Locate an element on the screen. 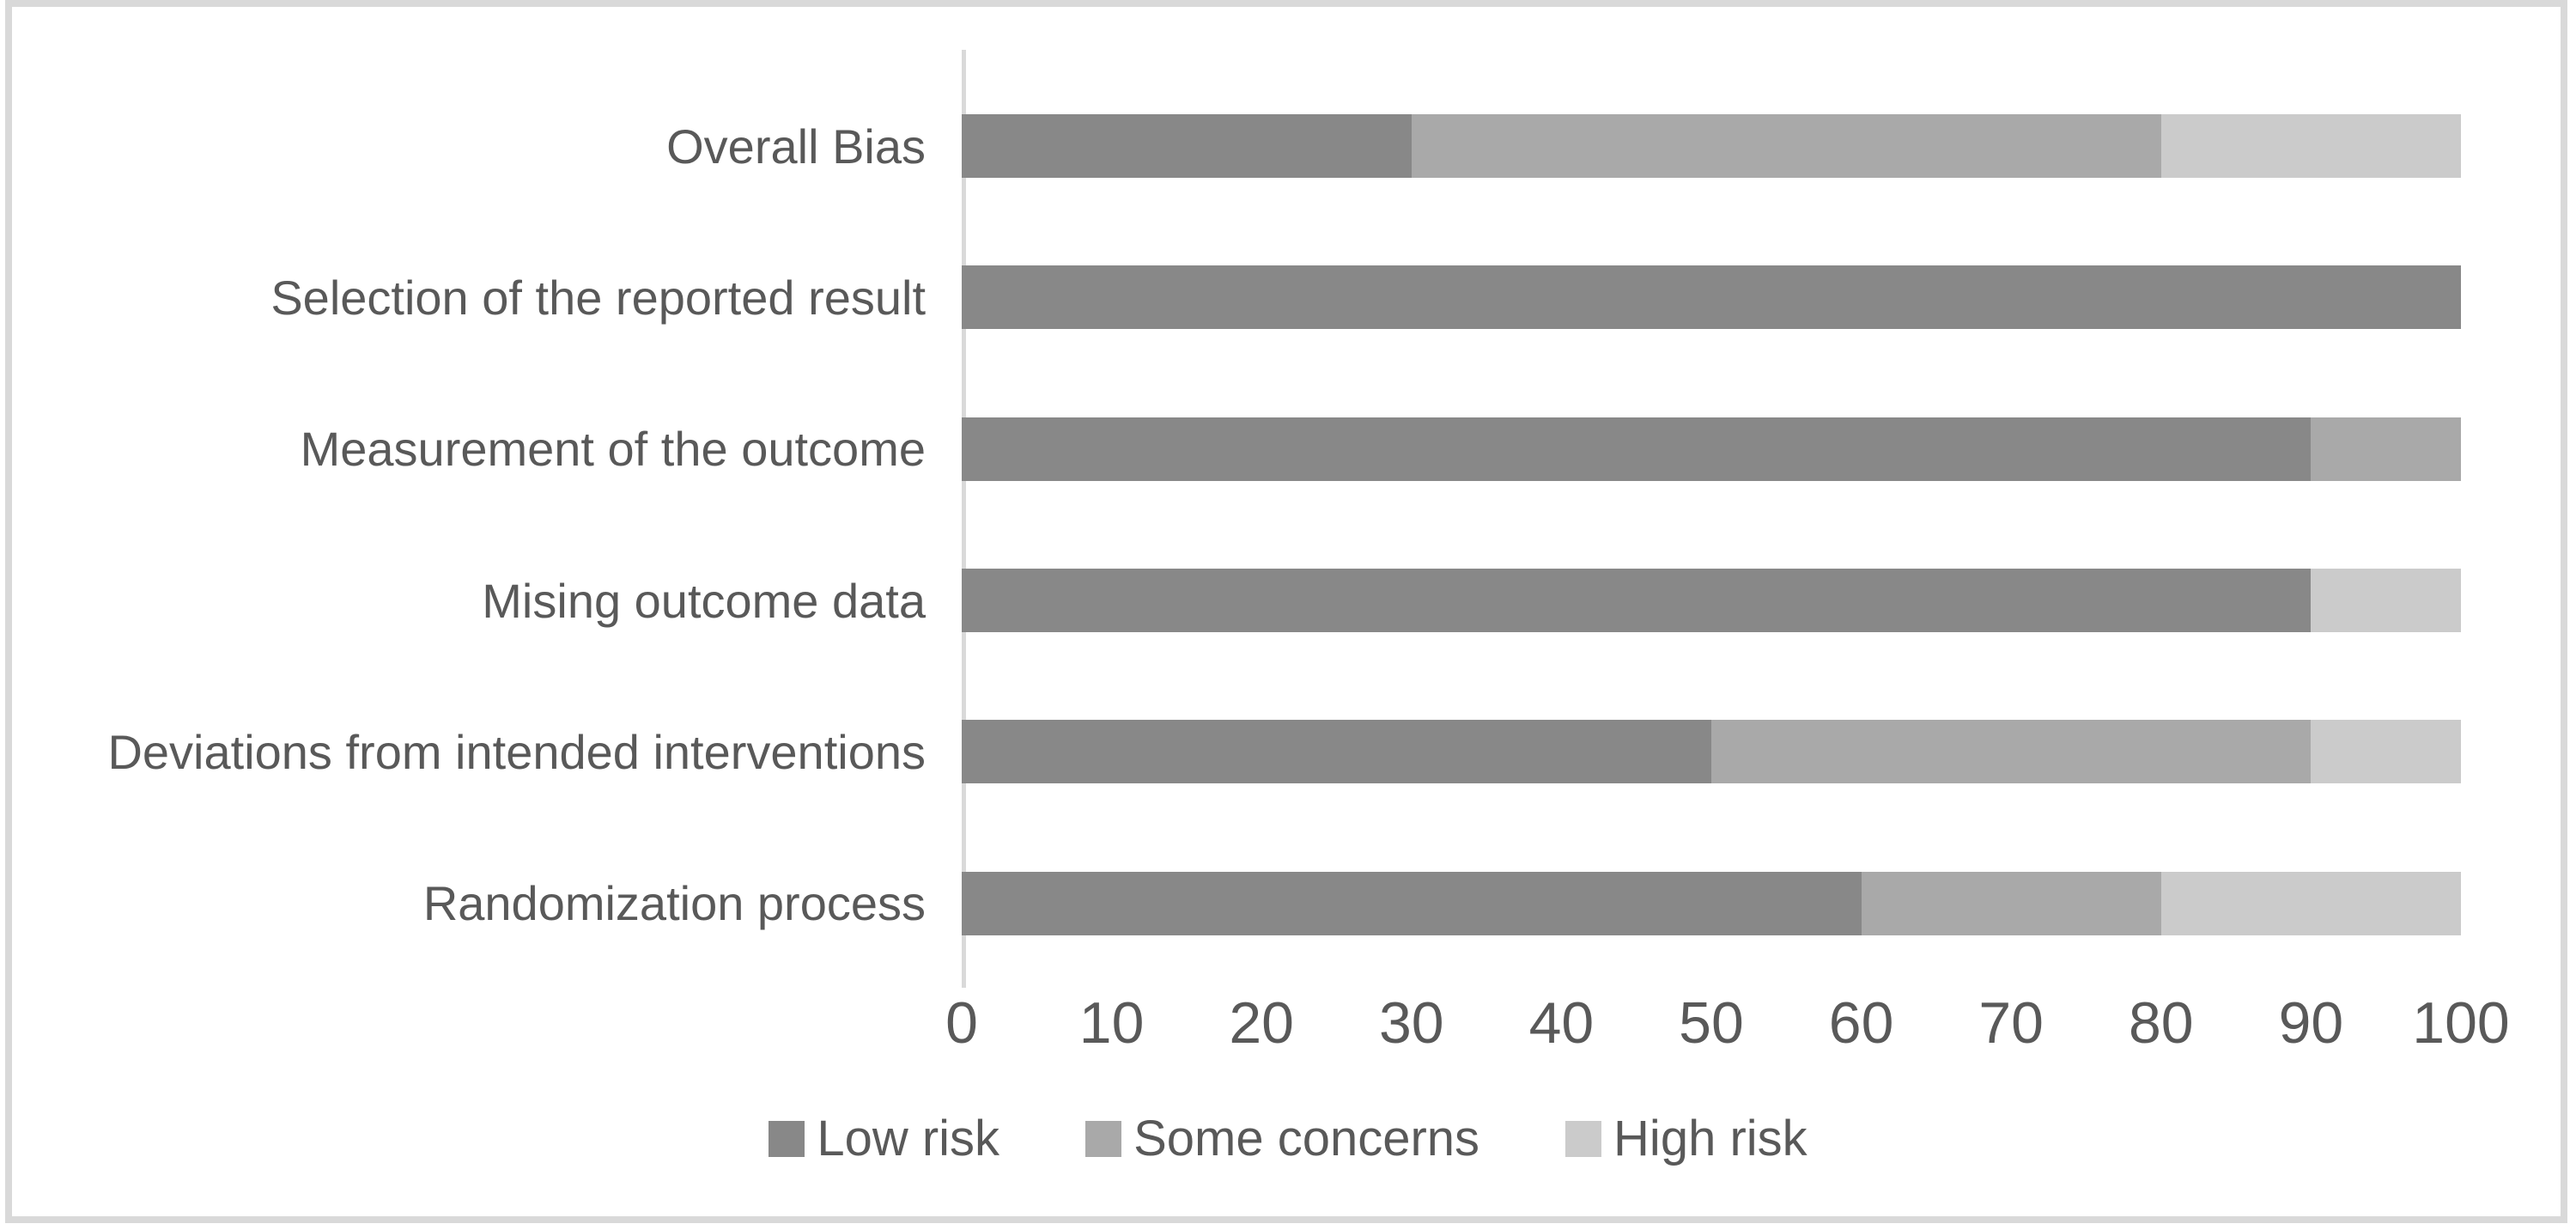 The width and height of the screenshot is (2576, 1230). x-tick-label-90: 90 is located at coordinates (2311, 1023).